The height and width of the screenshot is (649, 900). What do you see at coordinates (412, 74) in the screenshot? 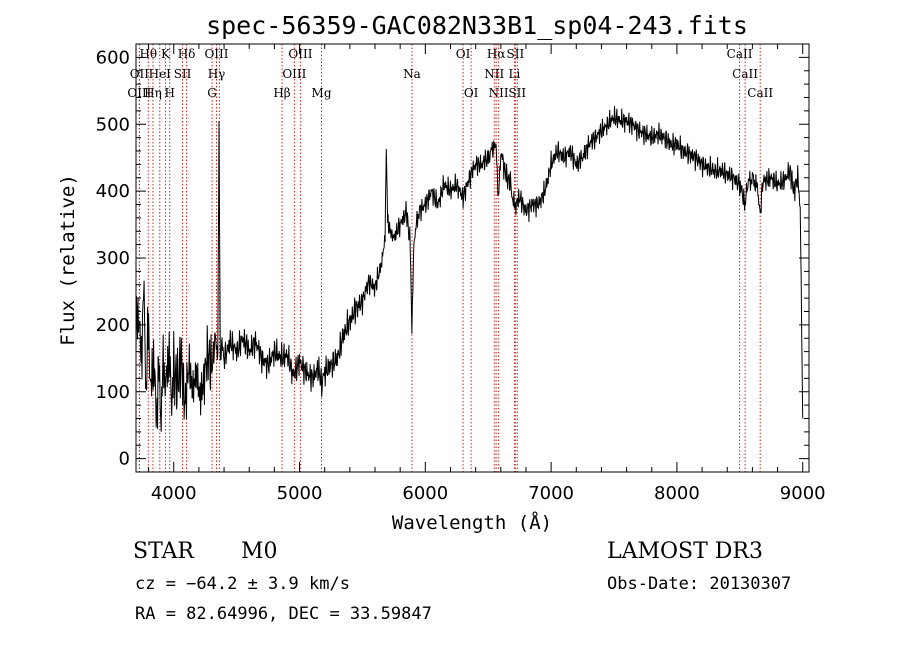
I see `line-label-17: Na` at bounding box center [412, 74].